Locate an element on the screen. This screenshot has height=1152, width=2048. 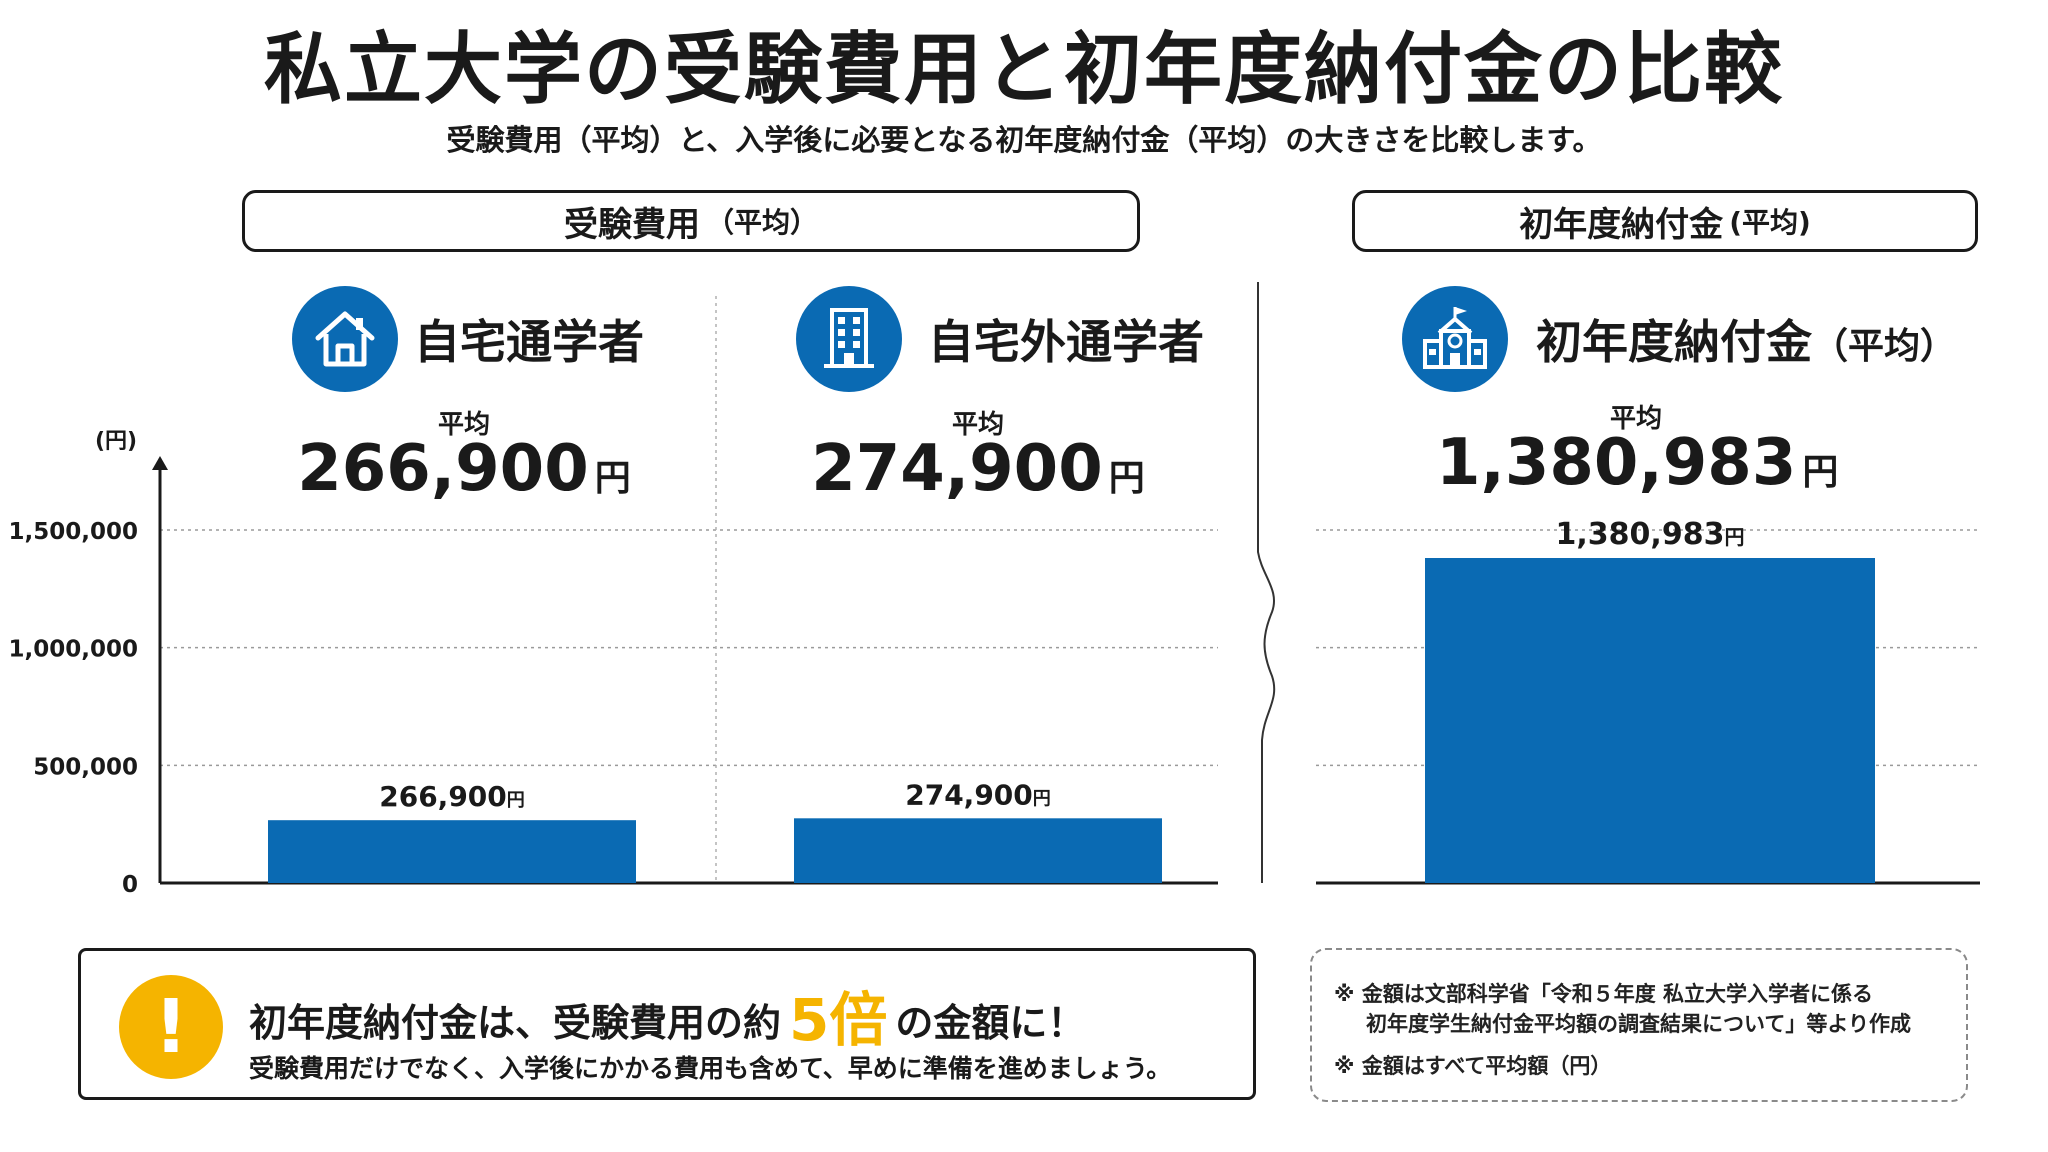
school-icon is located at coordinates (1455, 339).